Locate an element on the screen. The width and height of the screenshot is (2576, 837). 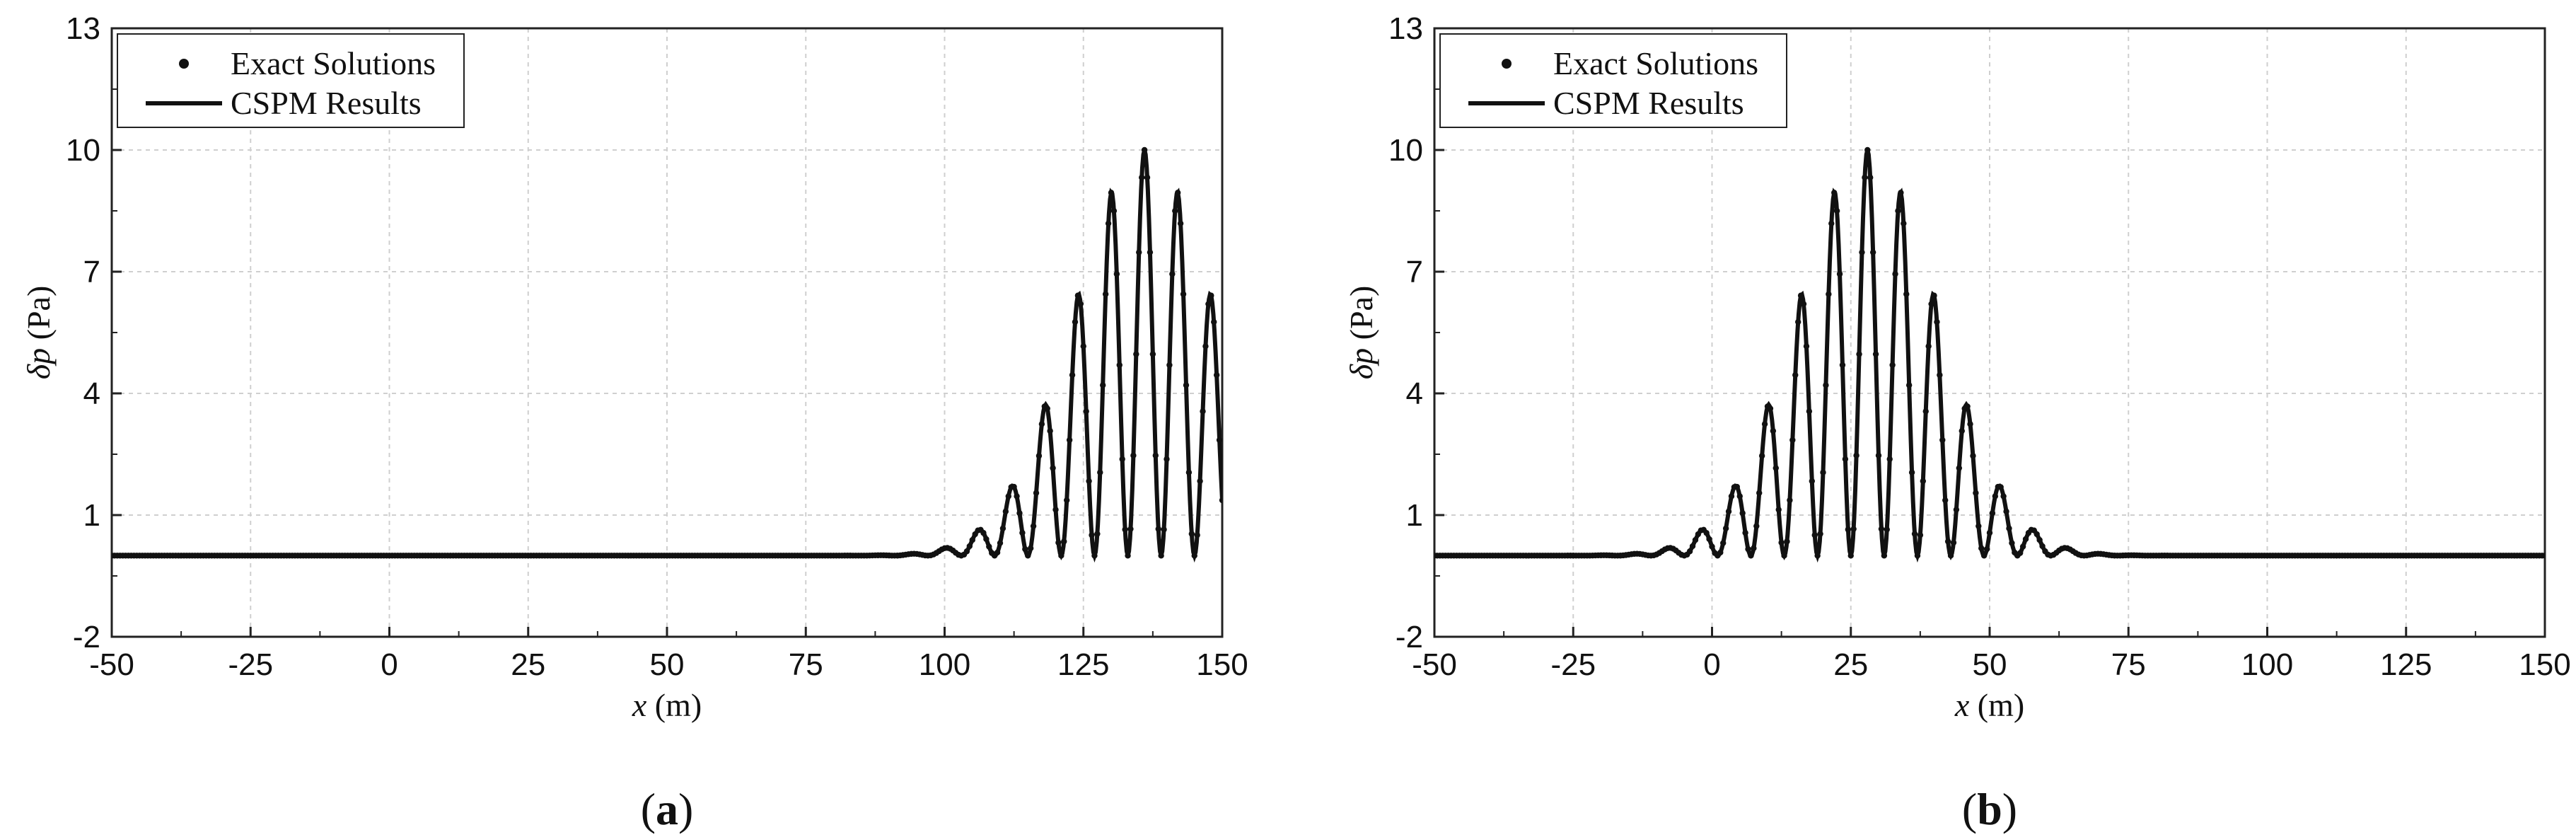
panel-label: (a) is located at coordinates (667, 809).